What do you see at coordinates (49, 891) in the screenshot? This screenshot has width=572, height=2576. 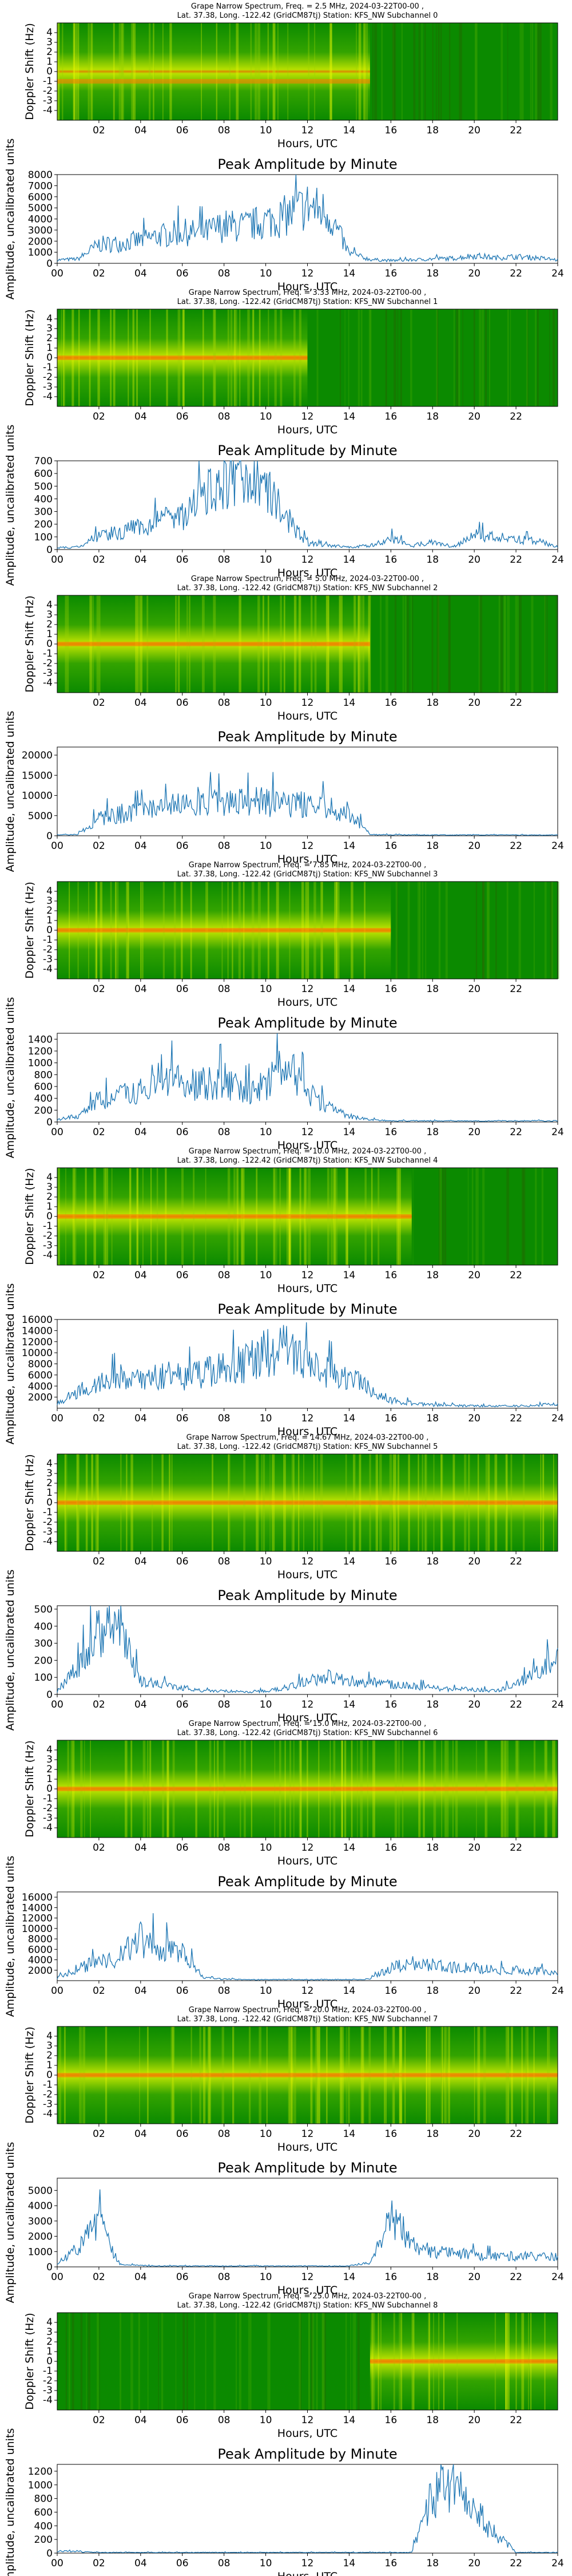 I see `doppler-tick-label: 4` at bounding box center [49, 891].